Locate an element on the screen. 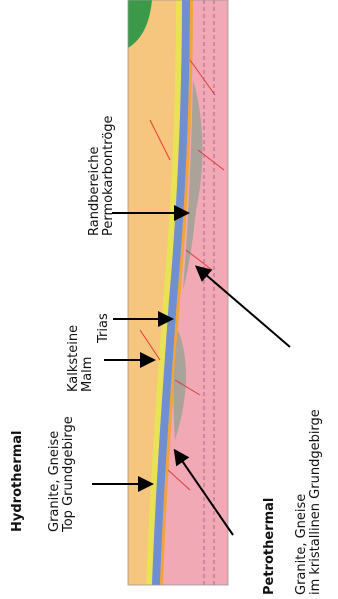 The width and height of the screenshot is (338, 599). label-hydro-line2: Top Grundgebirge is located at coordinates (68, 474).